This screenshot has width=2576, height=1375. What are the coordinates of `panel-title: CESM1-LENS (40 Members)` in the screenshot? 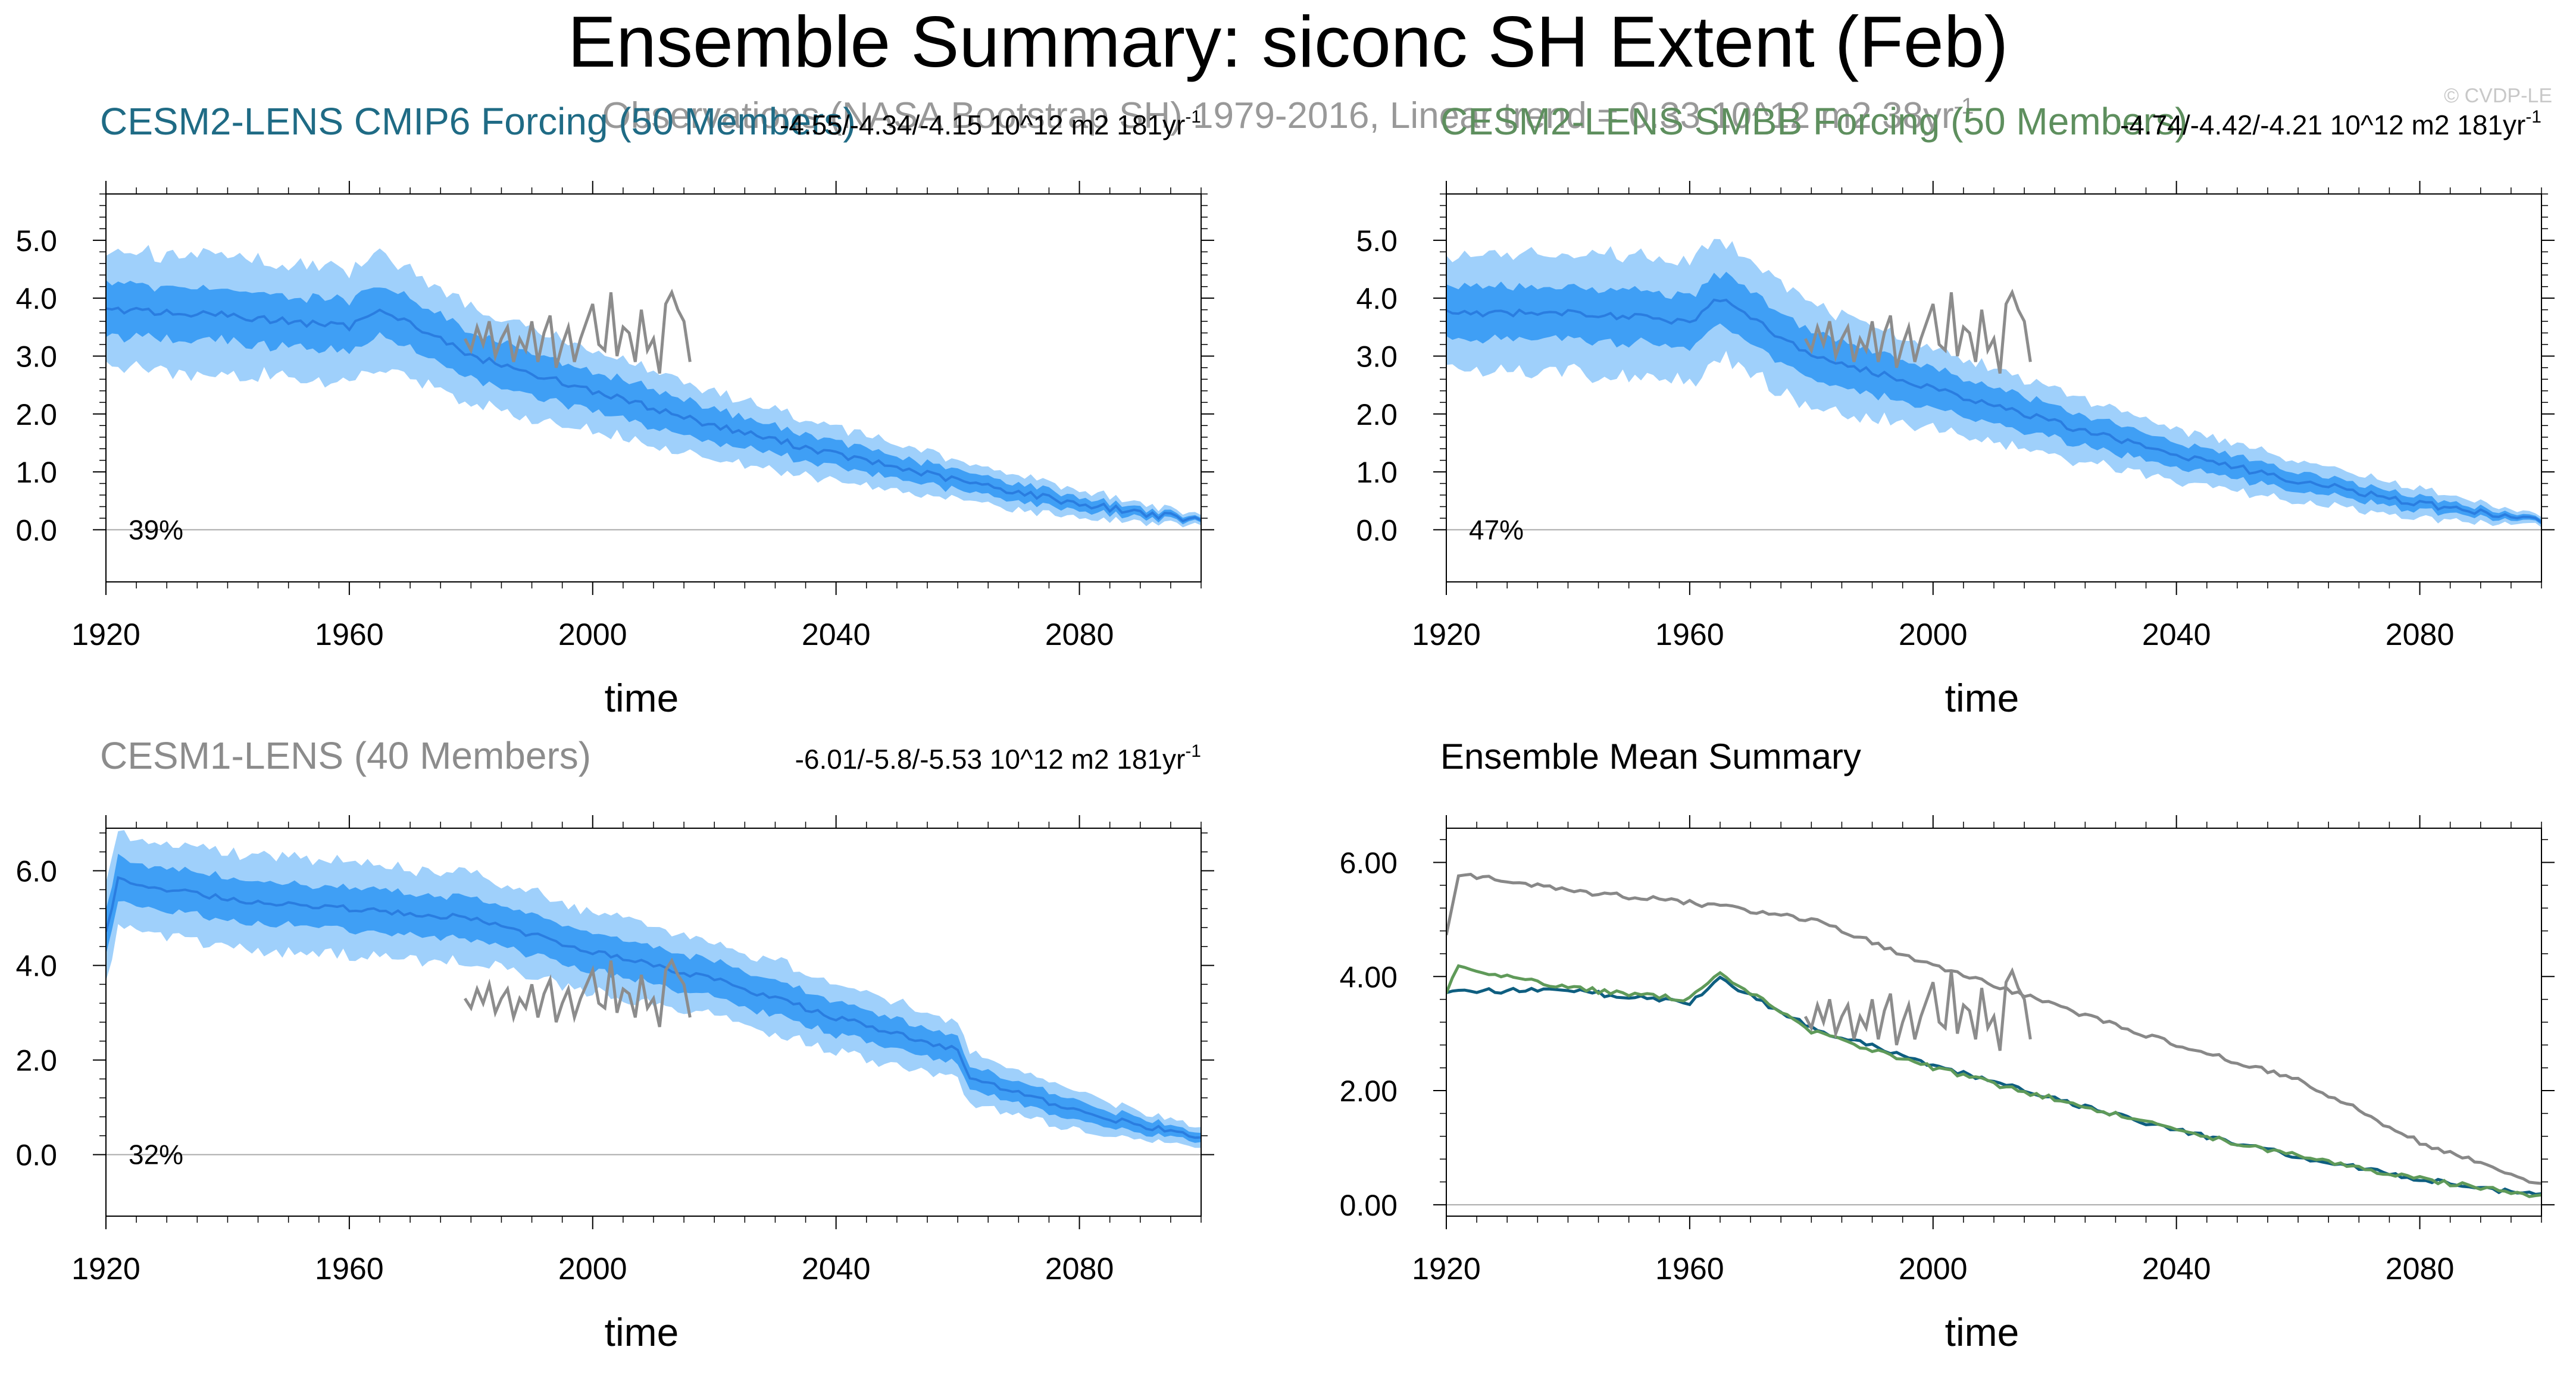 It's located at (345, 755).